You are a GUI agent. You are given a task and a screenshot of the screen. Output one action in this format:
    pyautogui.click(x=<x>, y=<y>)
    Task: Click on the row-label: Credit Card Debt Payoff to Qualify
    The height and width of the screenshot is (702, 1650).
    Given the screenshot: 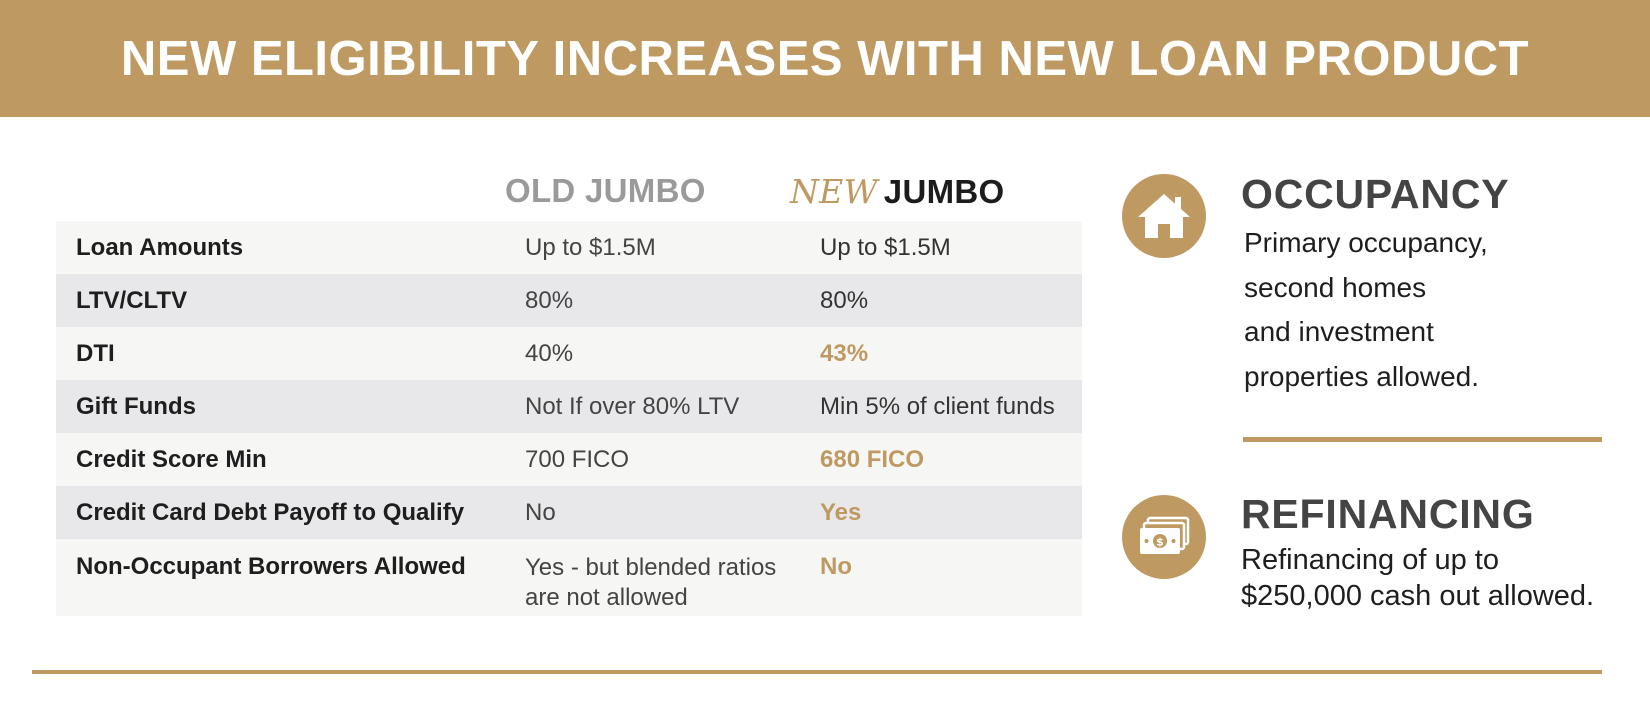 What is the action you would take?
    pyautogui.click(x=270, y=512)
    